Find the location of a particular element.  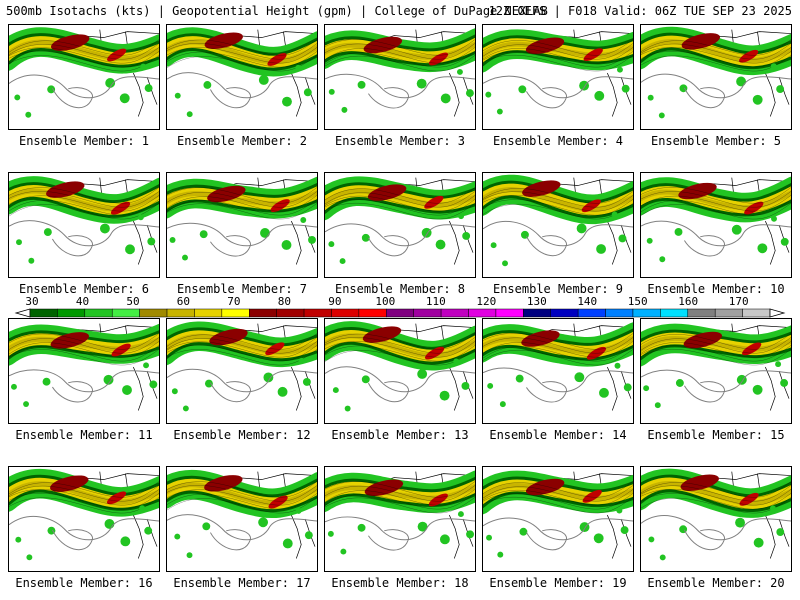

colorbar-tick-label: 90 is located at coordinates (335, 301).